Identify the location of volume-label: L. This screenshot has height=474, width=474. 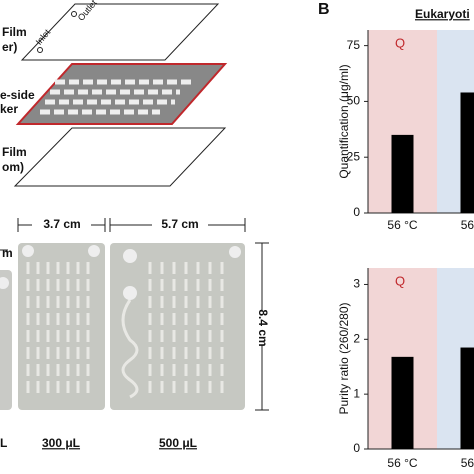
(3, 443).